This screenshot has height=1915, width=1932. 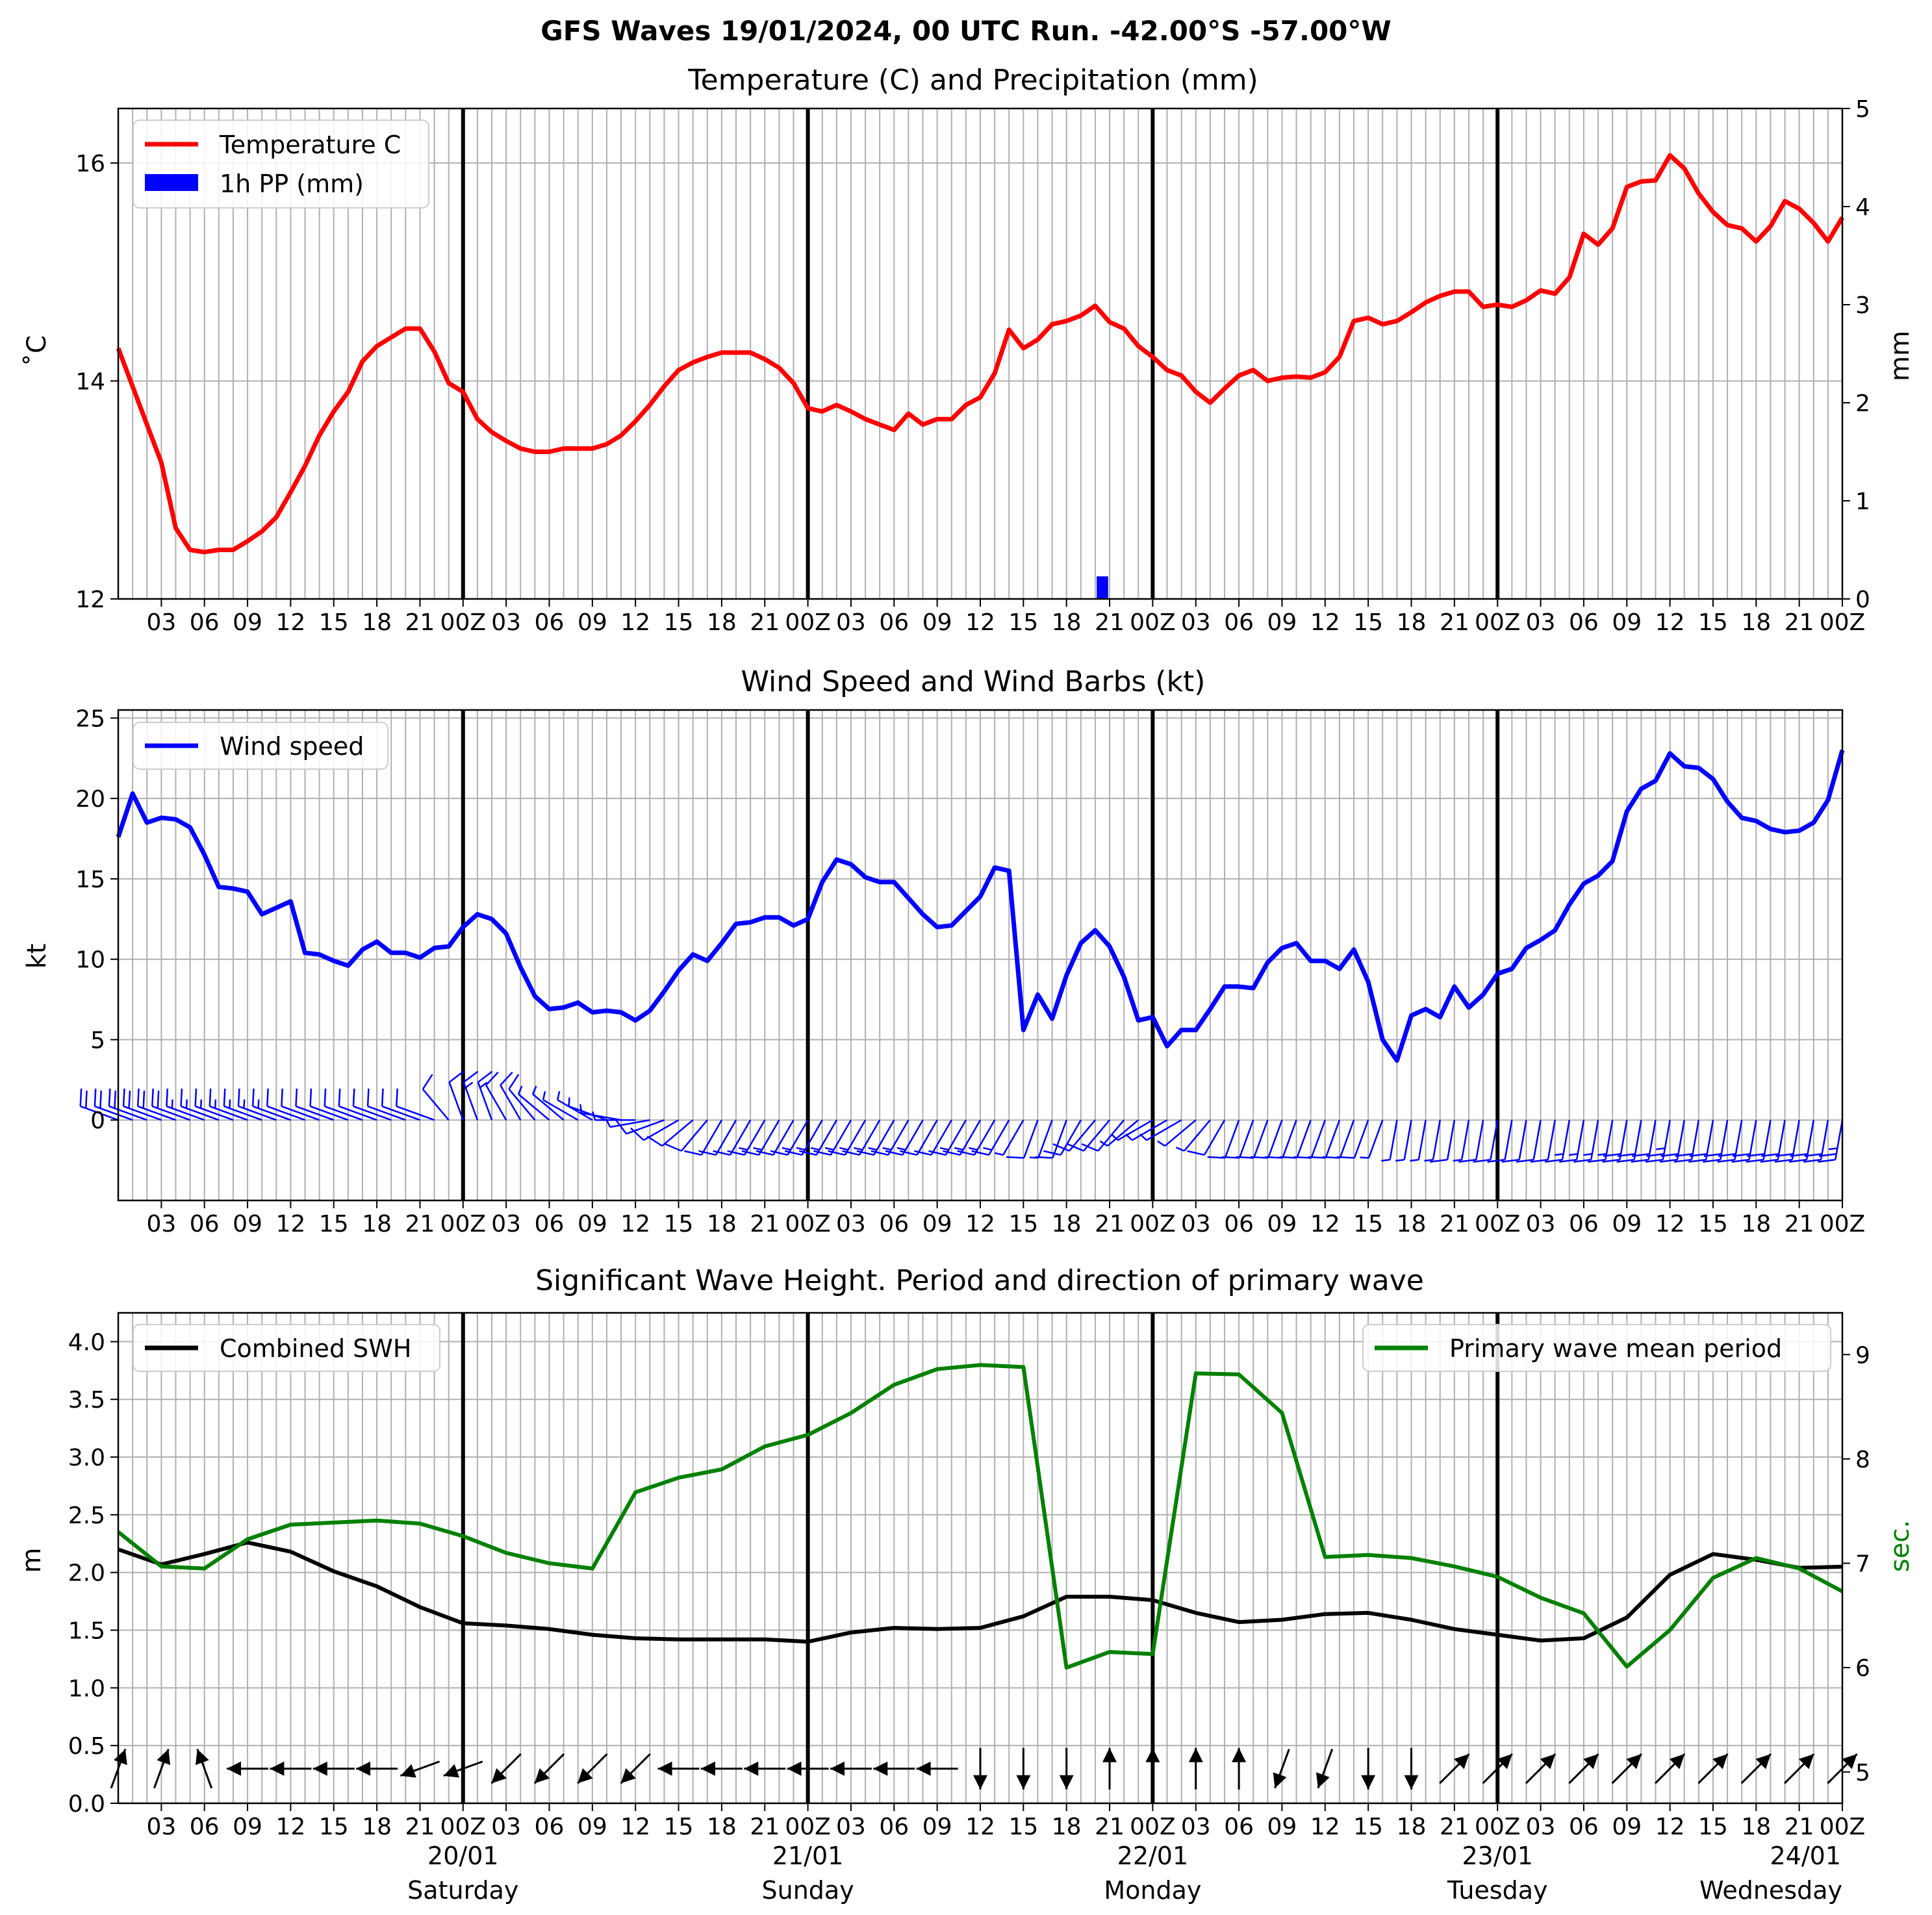 I want to click on y-tick-label: 3.5, so click(x=86, y=1400).